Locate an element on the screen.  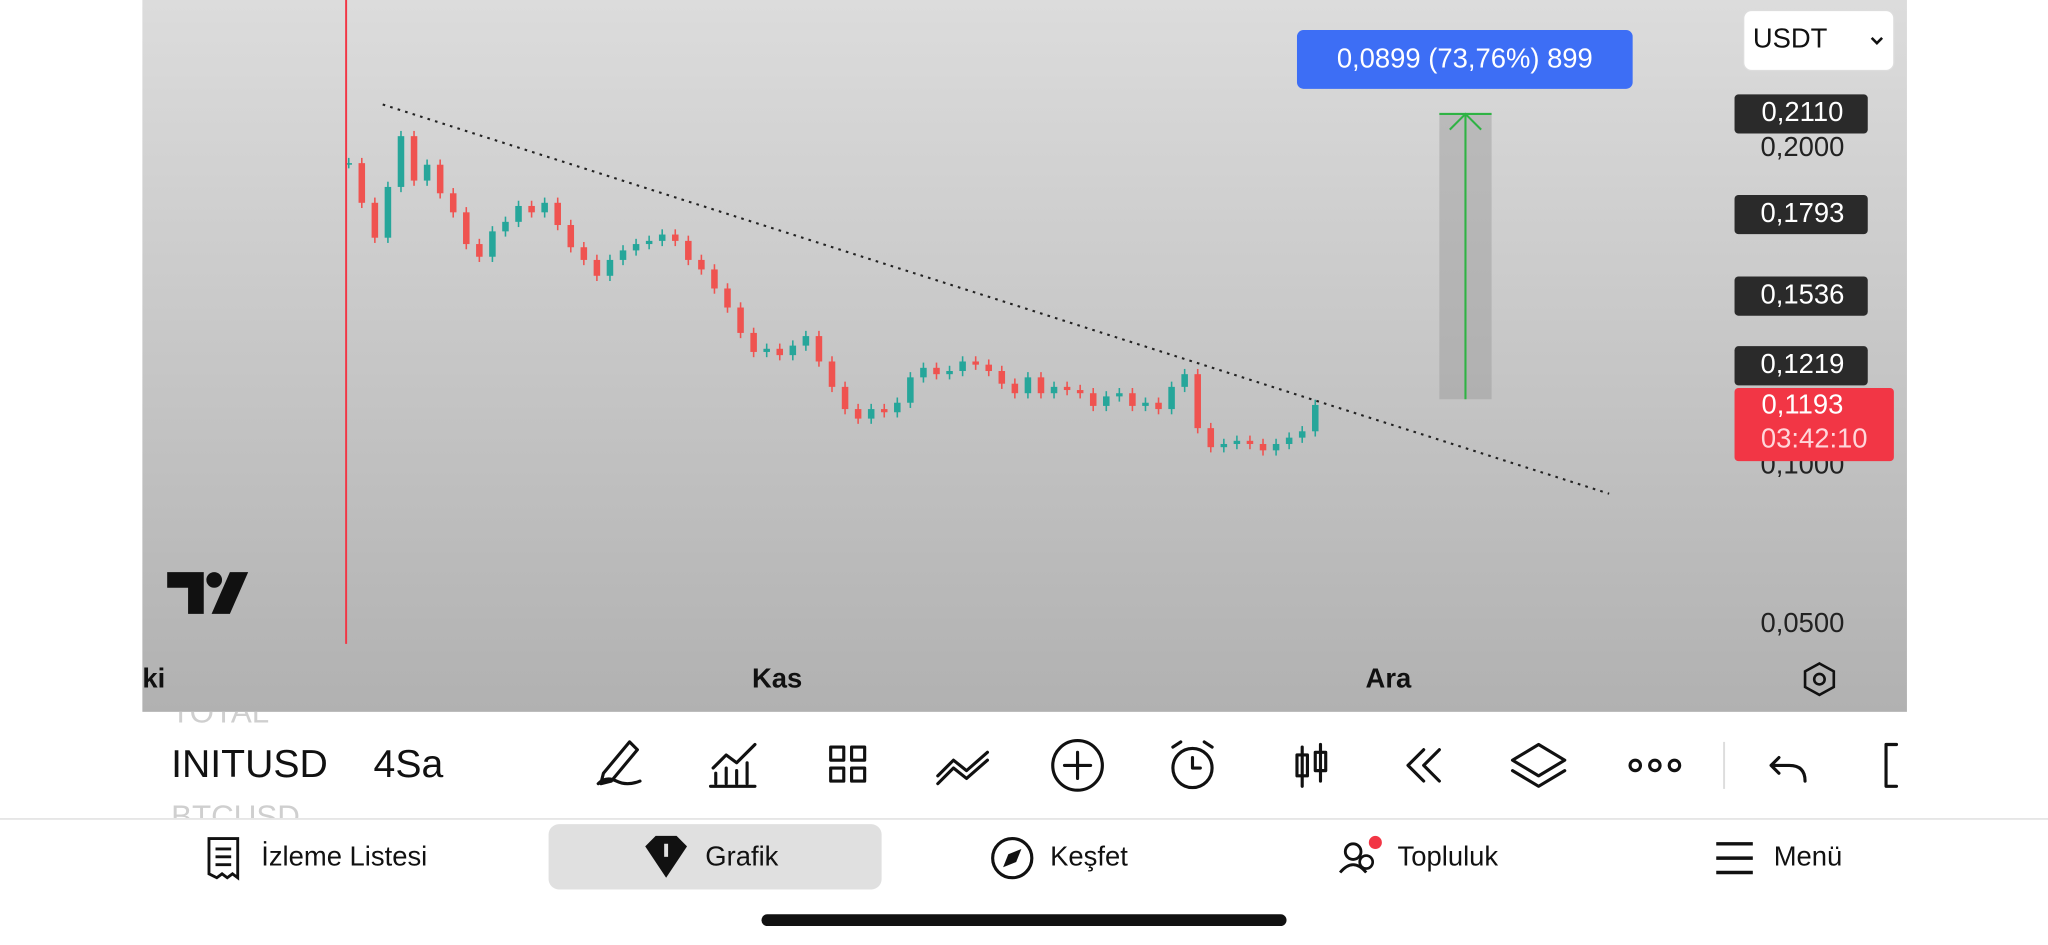
price-tag-label: 0,1219 is located at coordinates (1803, 363).